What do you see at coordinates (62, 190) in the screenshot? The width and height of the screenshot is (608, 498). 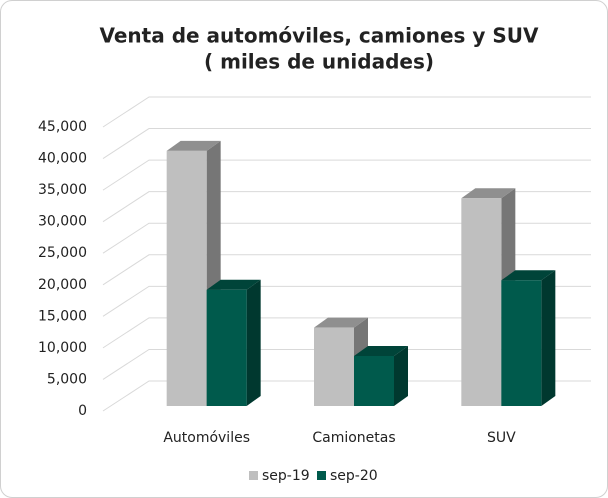 I see `y-tick-label: 35,000` at bounding box center [62, 190].